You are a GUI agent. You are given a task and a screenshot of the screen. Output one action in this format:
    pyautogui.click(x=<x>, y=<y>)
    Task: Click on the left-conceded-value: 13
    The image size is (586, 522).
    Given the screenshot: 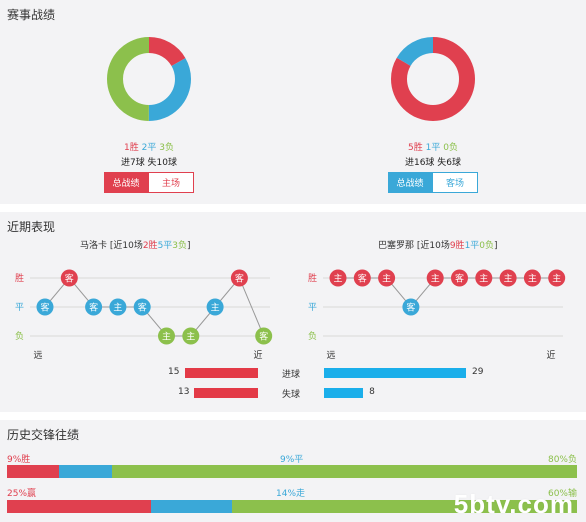 What is the action you would take?
    pyautogui.click(x=184, y=392)
    